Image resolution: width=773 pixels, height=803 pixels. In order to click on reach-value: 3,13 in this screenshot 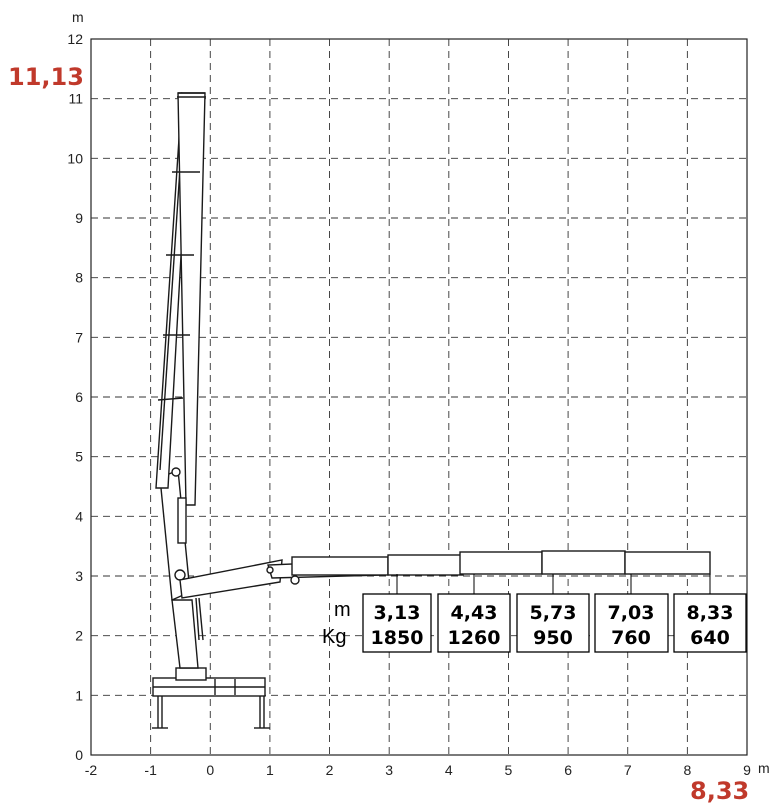, I will do `click(397, 613)`.